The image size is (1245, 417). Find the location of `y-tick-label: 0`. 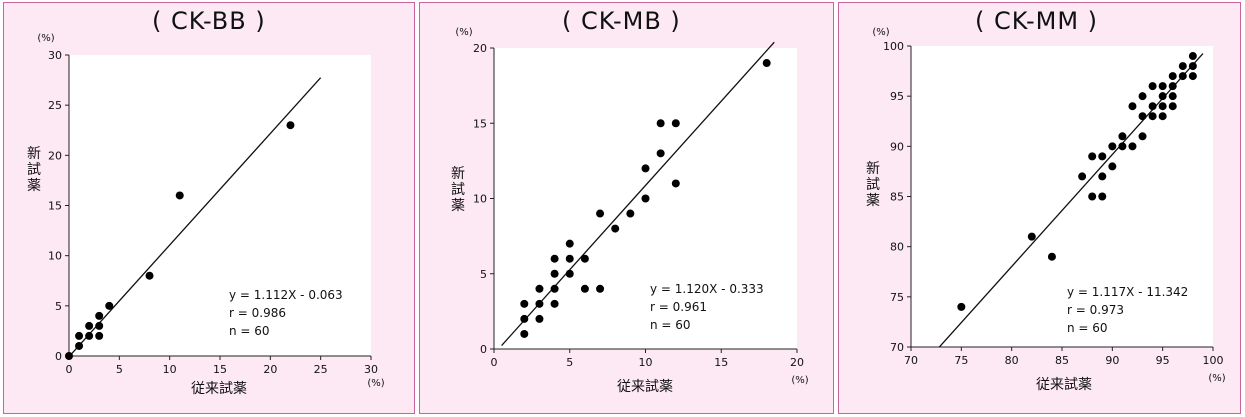

y-tick-label: 0 is located at coordinates (58, 356).